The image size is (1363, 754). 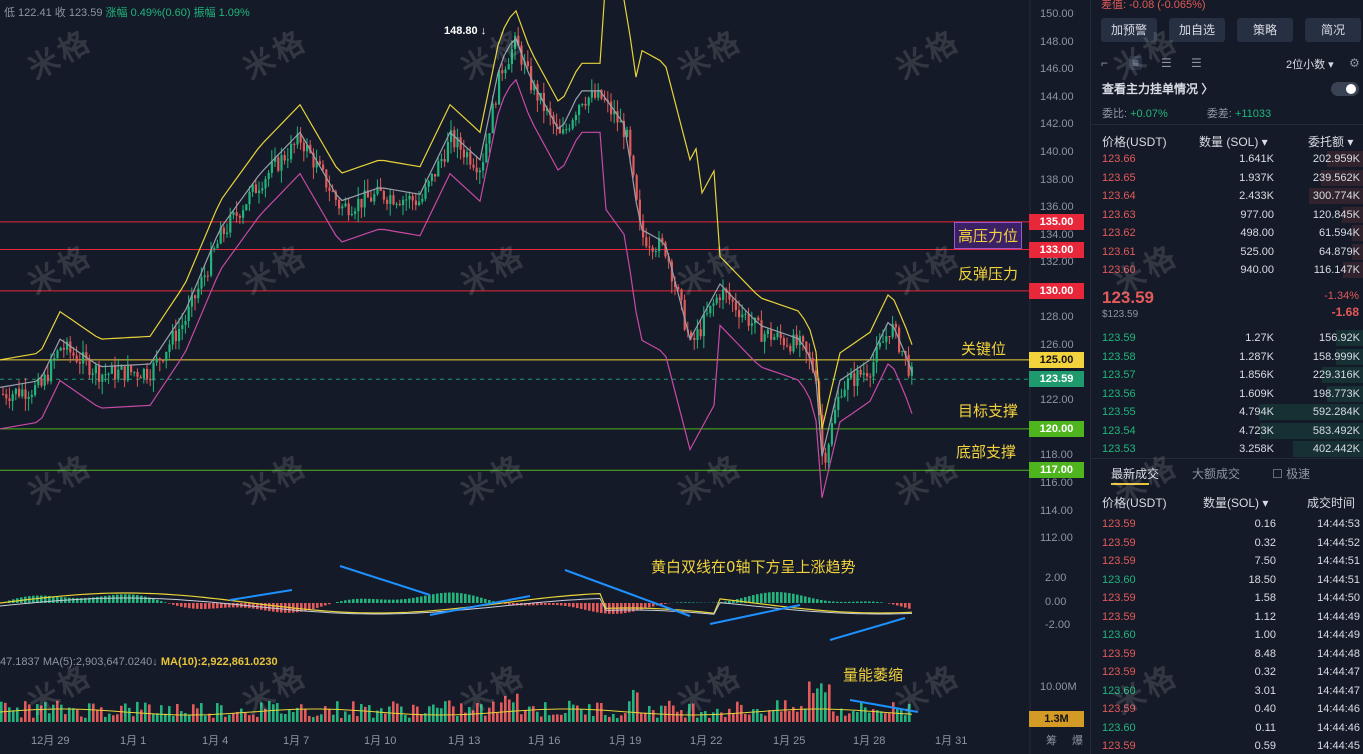 I want to click on trade-row: 123.59 0.40 14:44:46, so click(x=1227, y=709).